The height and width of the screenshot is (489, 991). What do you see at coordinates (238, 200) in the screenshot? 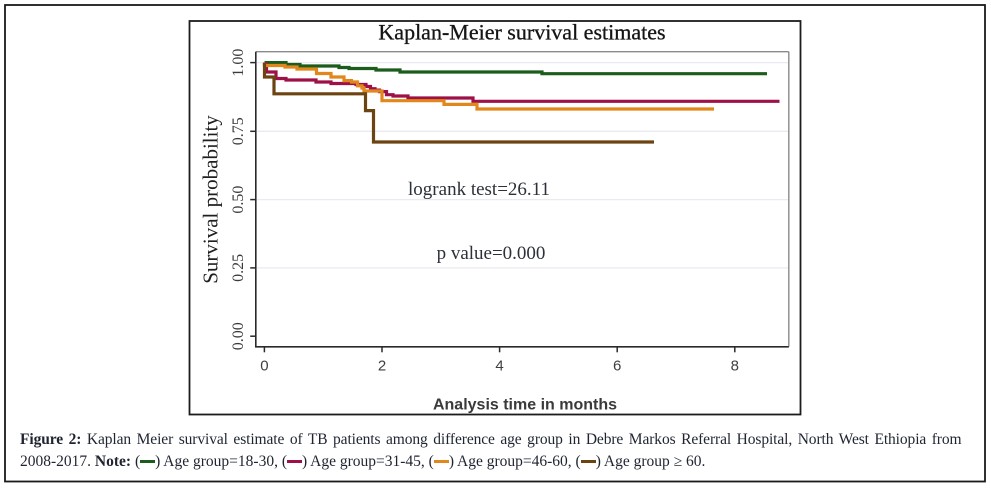
I see `svg-text: 0.50` at bounding box center [238, 200].